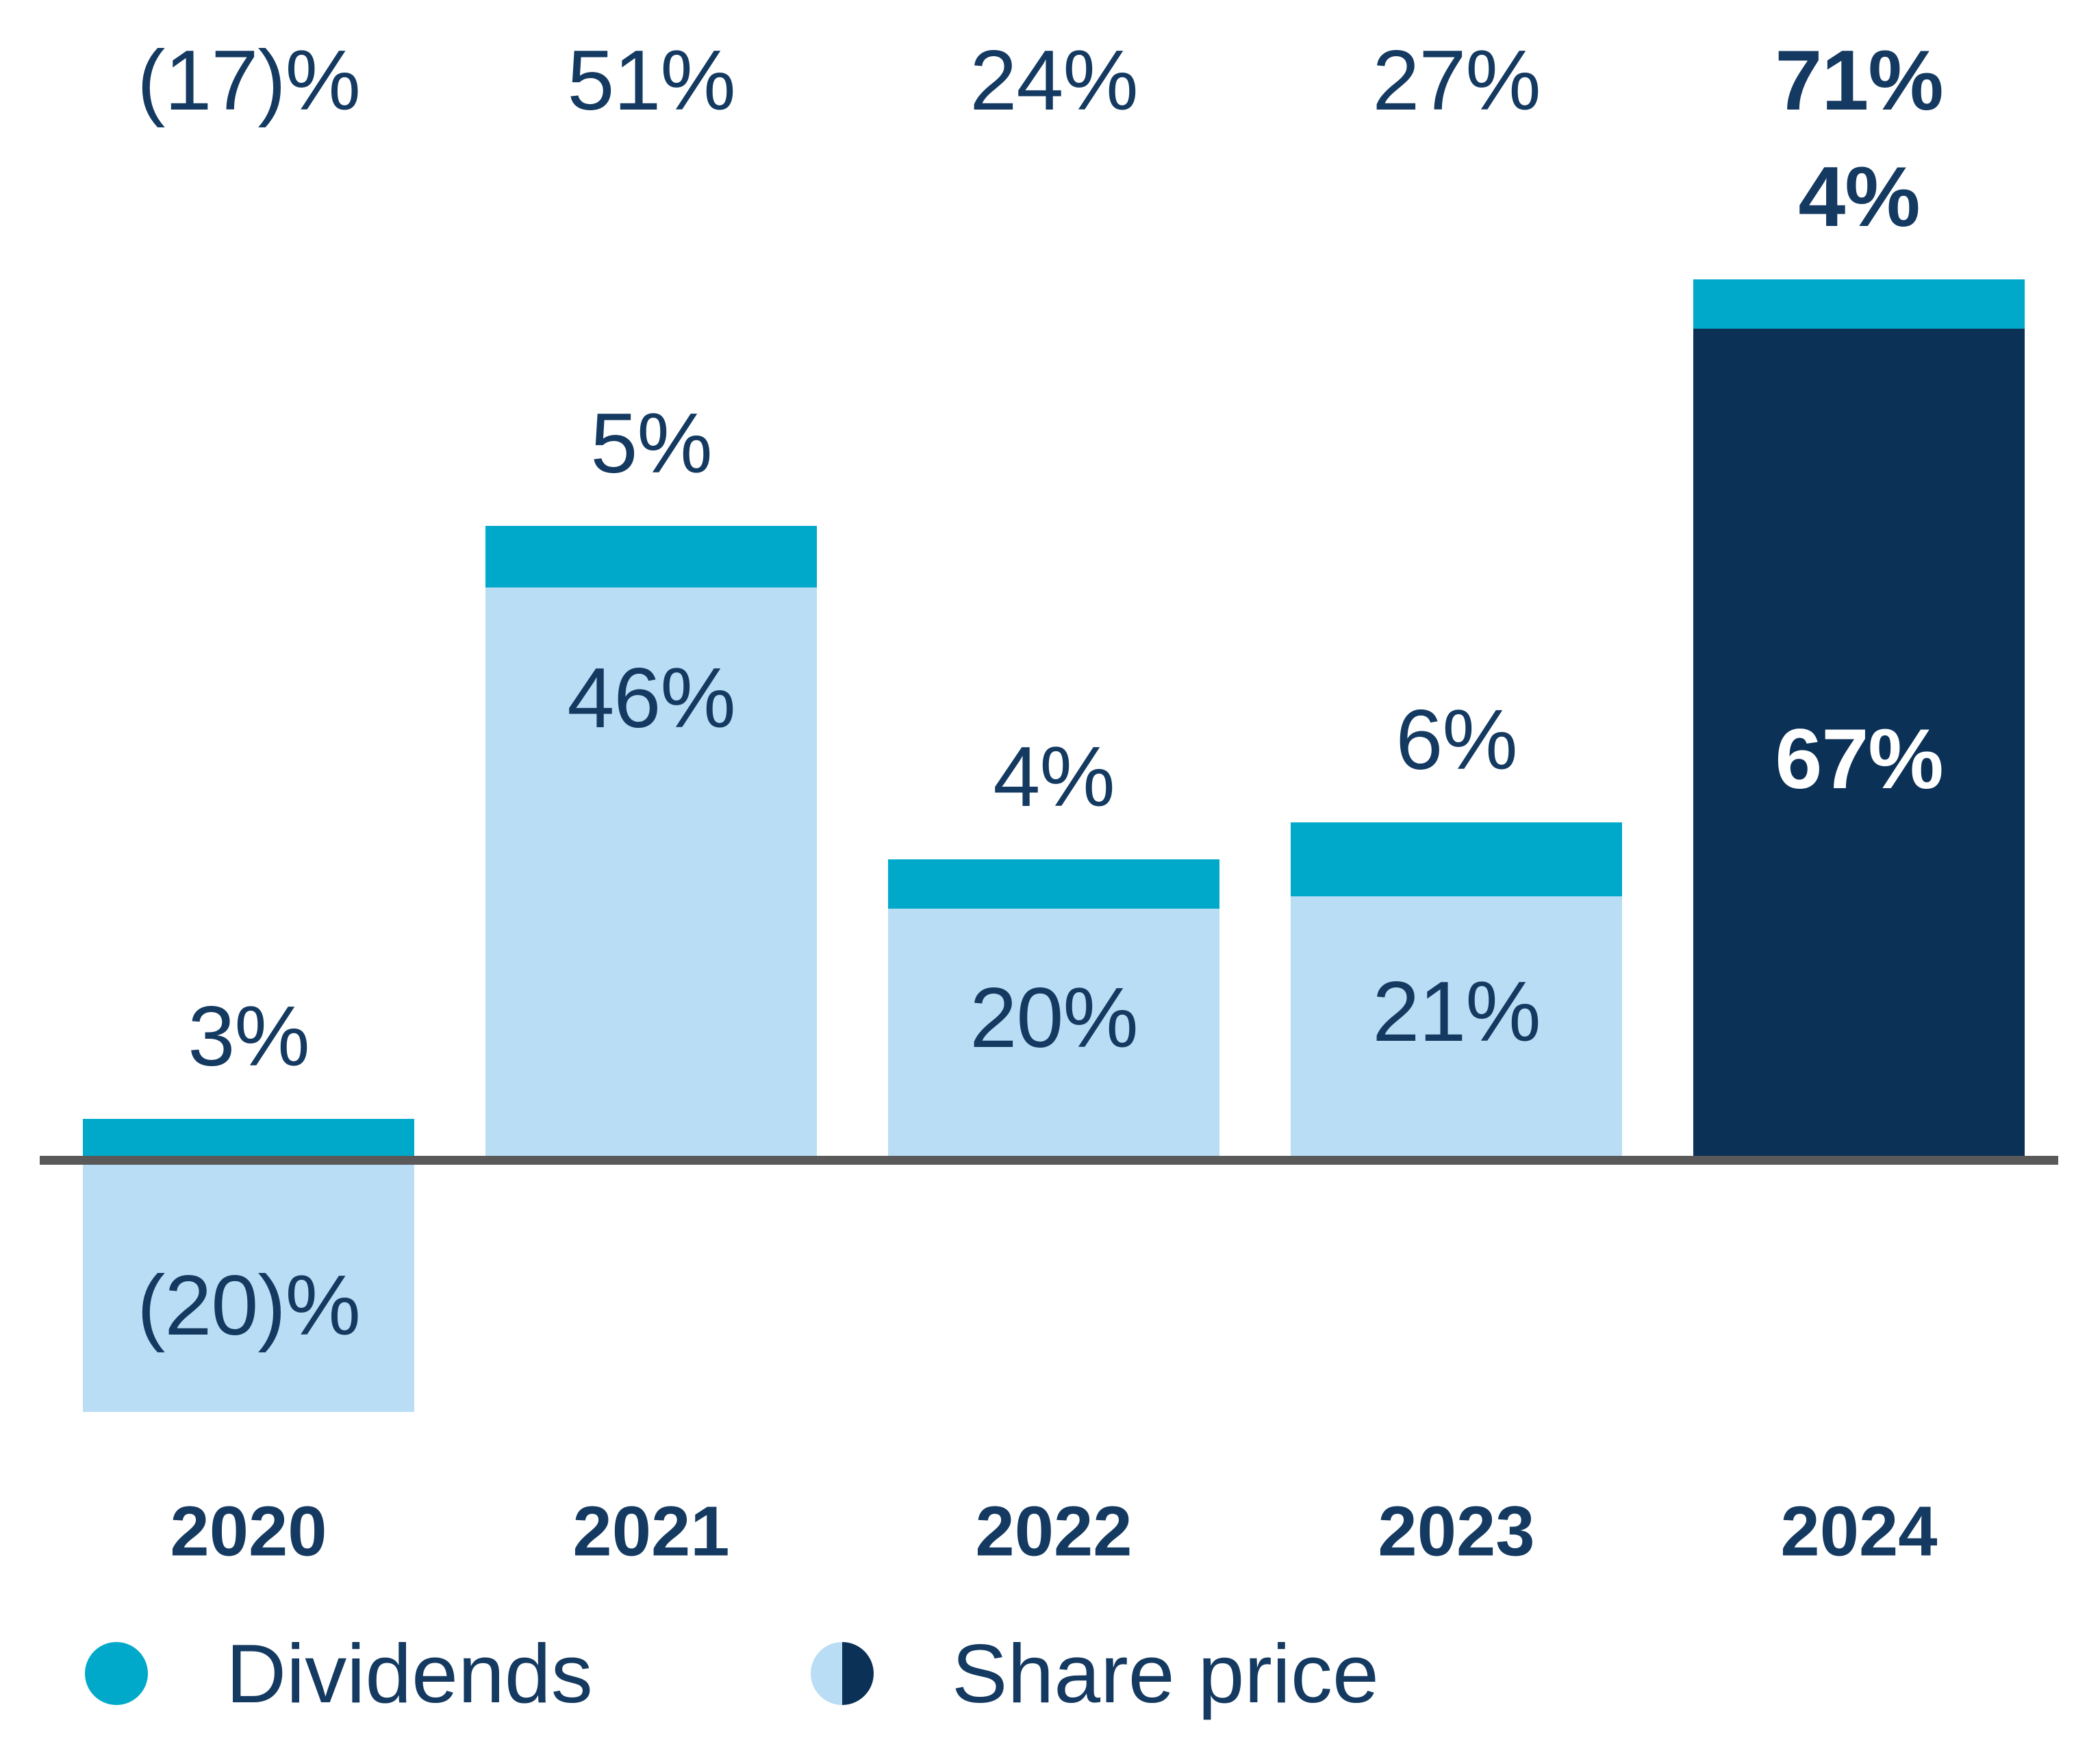 The width and height of the screenshot is (2100, 1755). Describe the element at coordinates (1054, 1531) in the screenshot. I see `year-label: 2022` at that location.